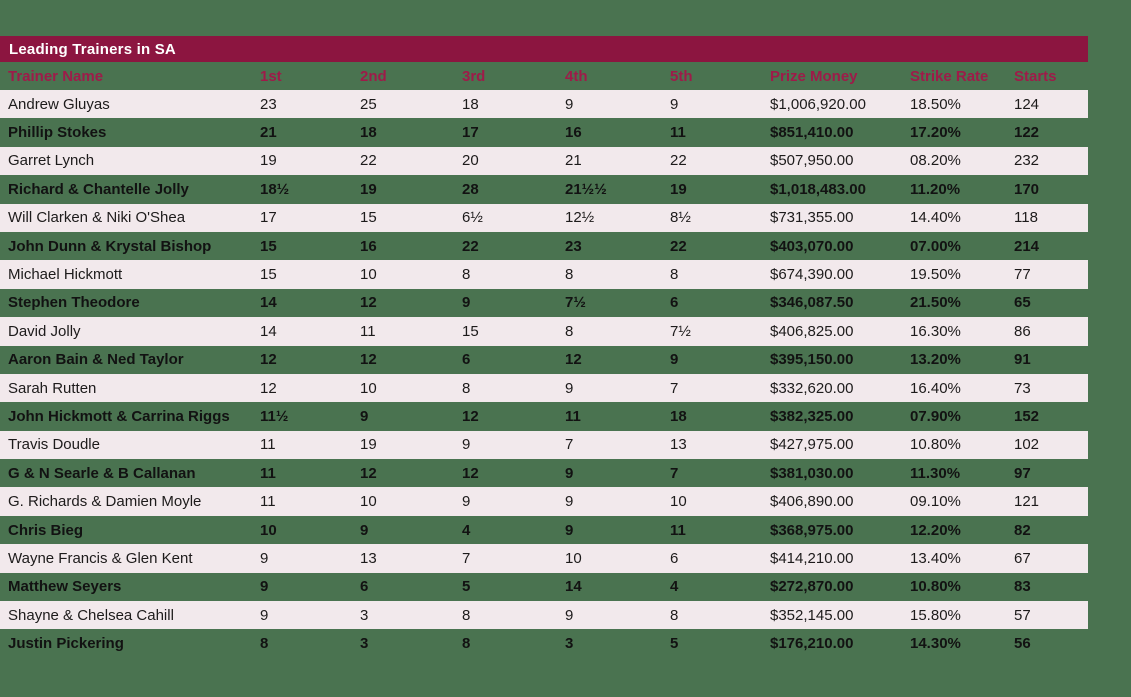 The image size is (1131, 697). What do you see at coordinates (1027, 416) in the screenshot?
I see `cell-starts: 152` at bounding box center [1027, 416].